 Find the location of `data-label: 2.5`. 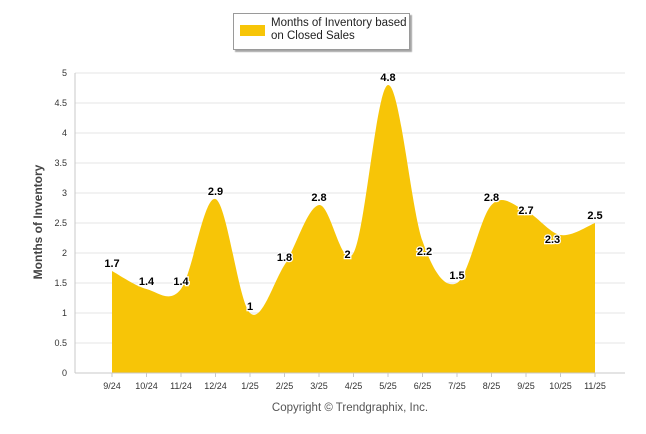

data-label: 2.5 is located at coordinates (594, 216).